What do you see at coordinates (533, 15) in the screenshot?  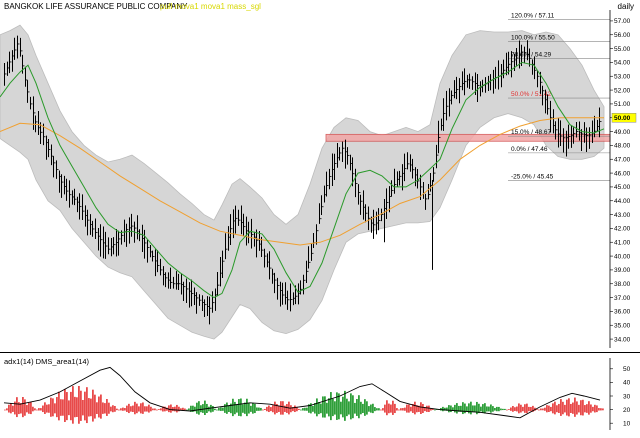 I see `fib-label: 120.0% / 57.11` at bounding box center [533, 15].